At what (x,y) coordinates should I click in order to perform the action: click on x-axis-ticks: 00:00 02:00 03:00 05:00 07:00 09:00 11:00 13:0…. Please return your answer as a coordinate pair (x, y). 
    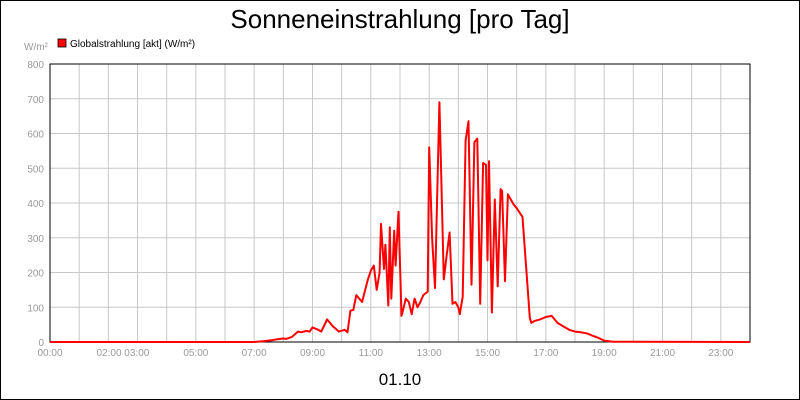
    Looking at the image, I should click on (385, 353).